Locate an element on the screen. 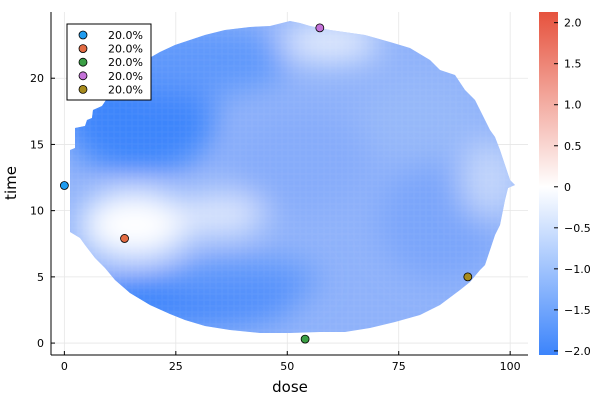 The width and height of the screenshot is (600, 400). x-tick-label: 25 is located at coordinates (176, 366).